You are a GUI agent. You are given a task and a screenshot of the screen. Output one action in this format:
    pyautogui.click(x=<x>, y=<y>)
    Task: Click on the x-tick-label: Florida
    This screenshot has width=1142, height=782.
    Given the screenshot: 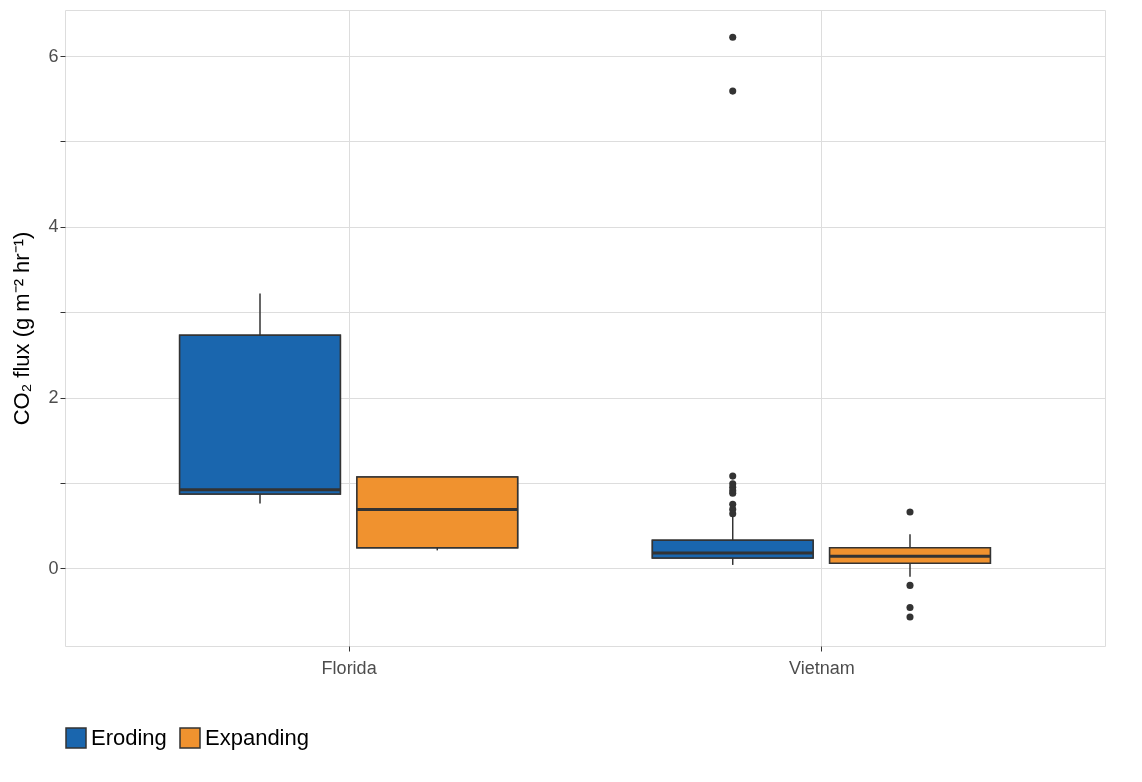 What is the action you would take?
    pyautogui.click(x=349, y=667)
    